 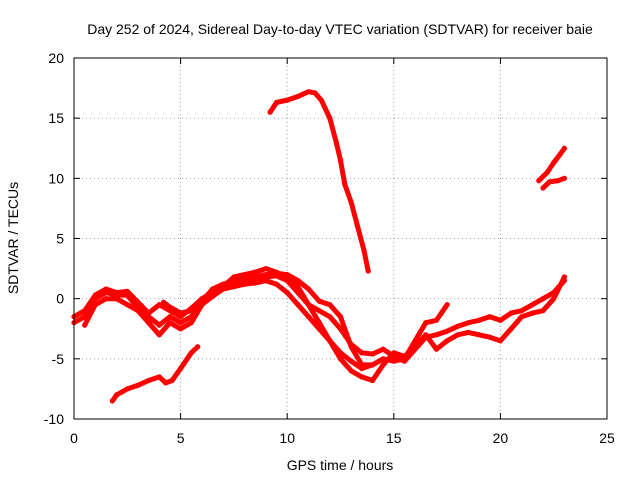 I want to click on y-axis-label: SDTVAR / TECUs, so click(x=13, y=238).